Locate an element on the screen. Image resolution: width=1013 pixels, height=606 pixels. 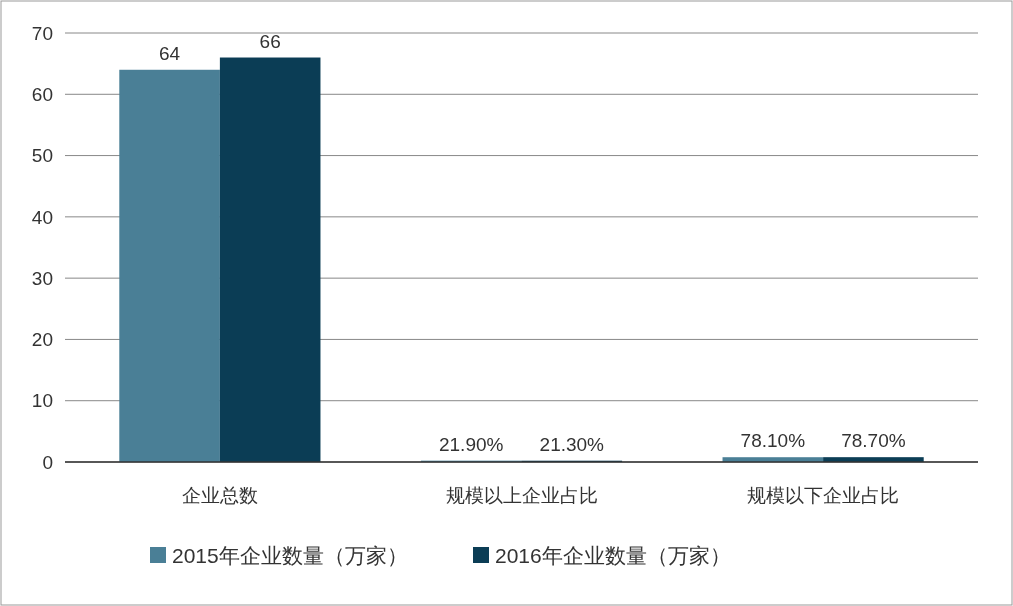
data-label: 64 is located at coordinates (170, 53).